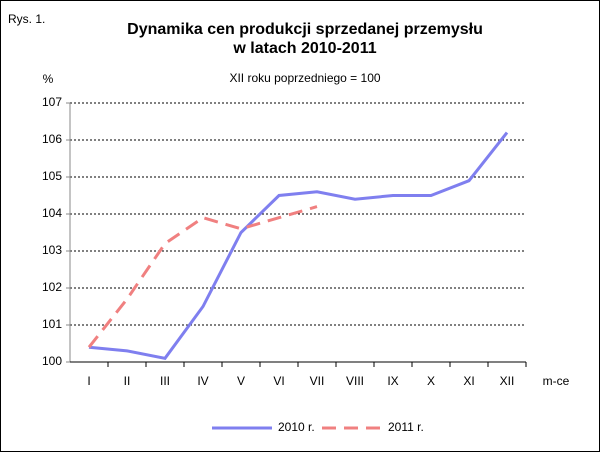 This screenshot has height=452, width=600. Describe the element at coordinates (406, 427) in the screenshot. I see `legend-label: 2011 r.` at that location.